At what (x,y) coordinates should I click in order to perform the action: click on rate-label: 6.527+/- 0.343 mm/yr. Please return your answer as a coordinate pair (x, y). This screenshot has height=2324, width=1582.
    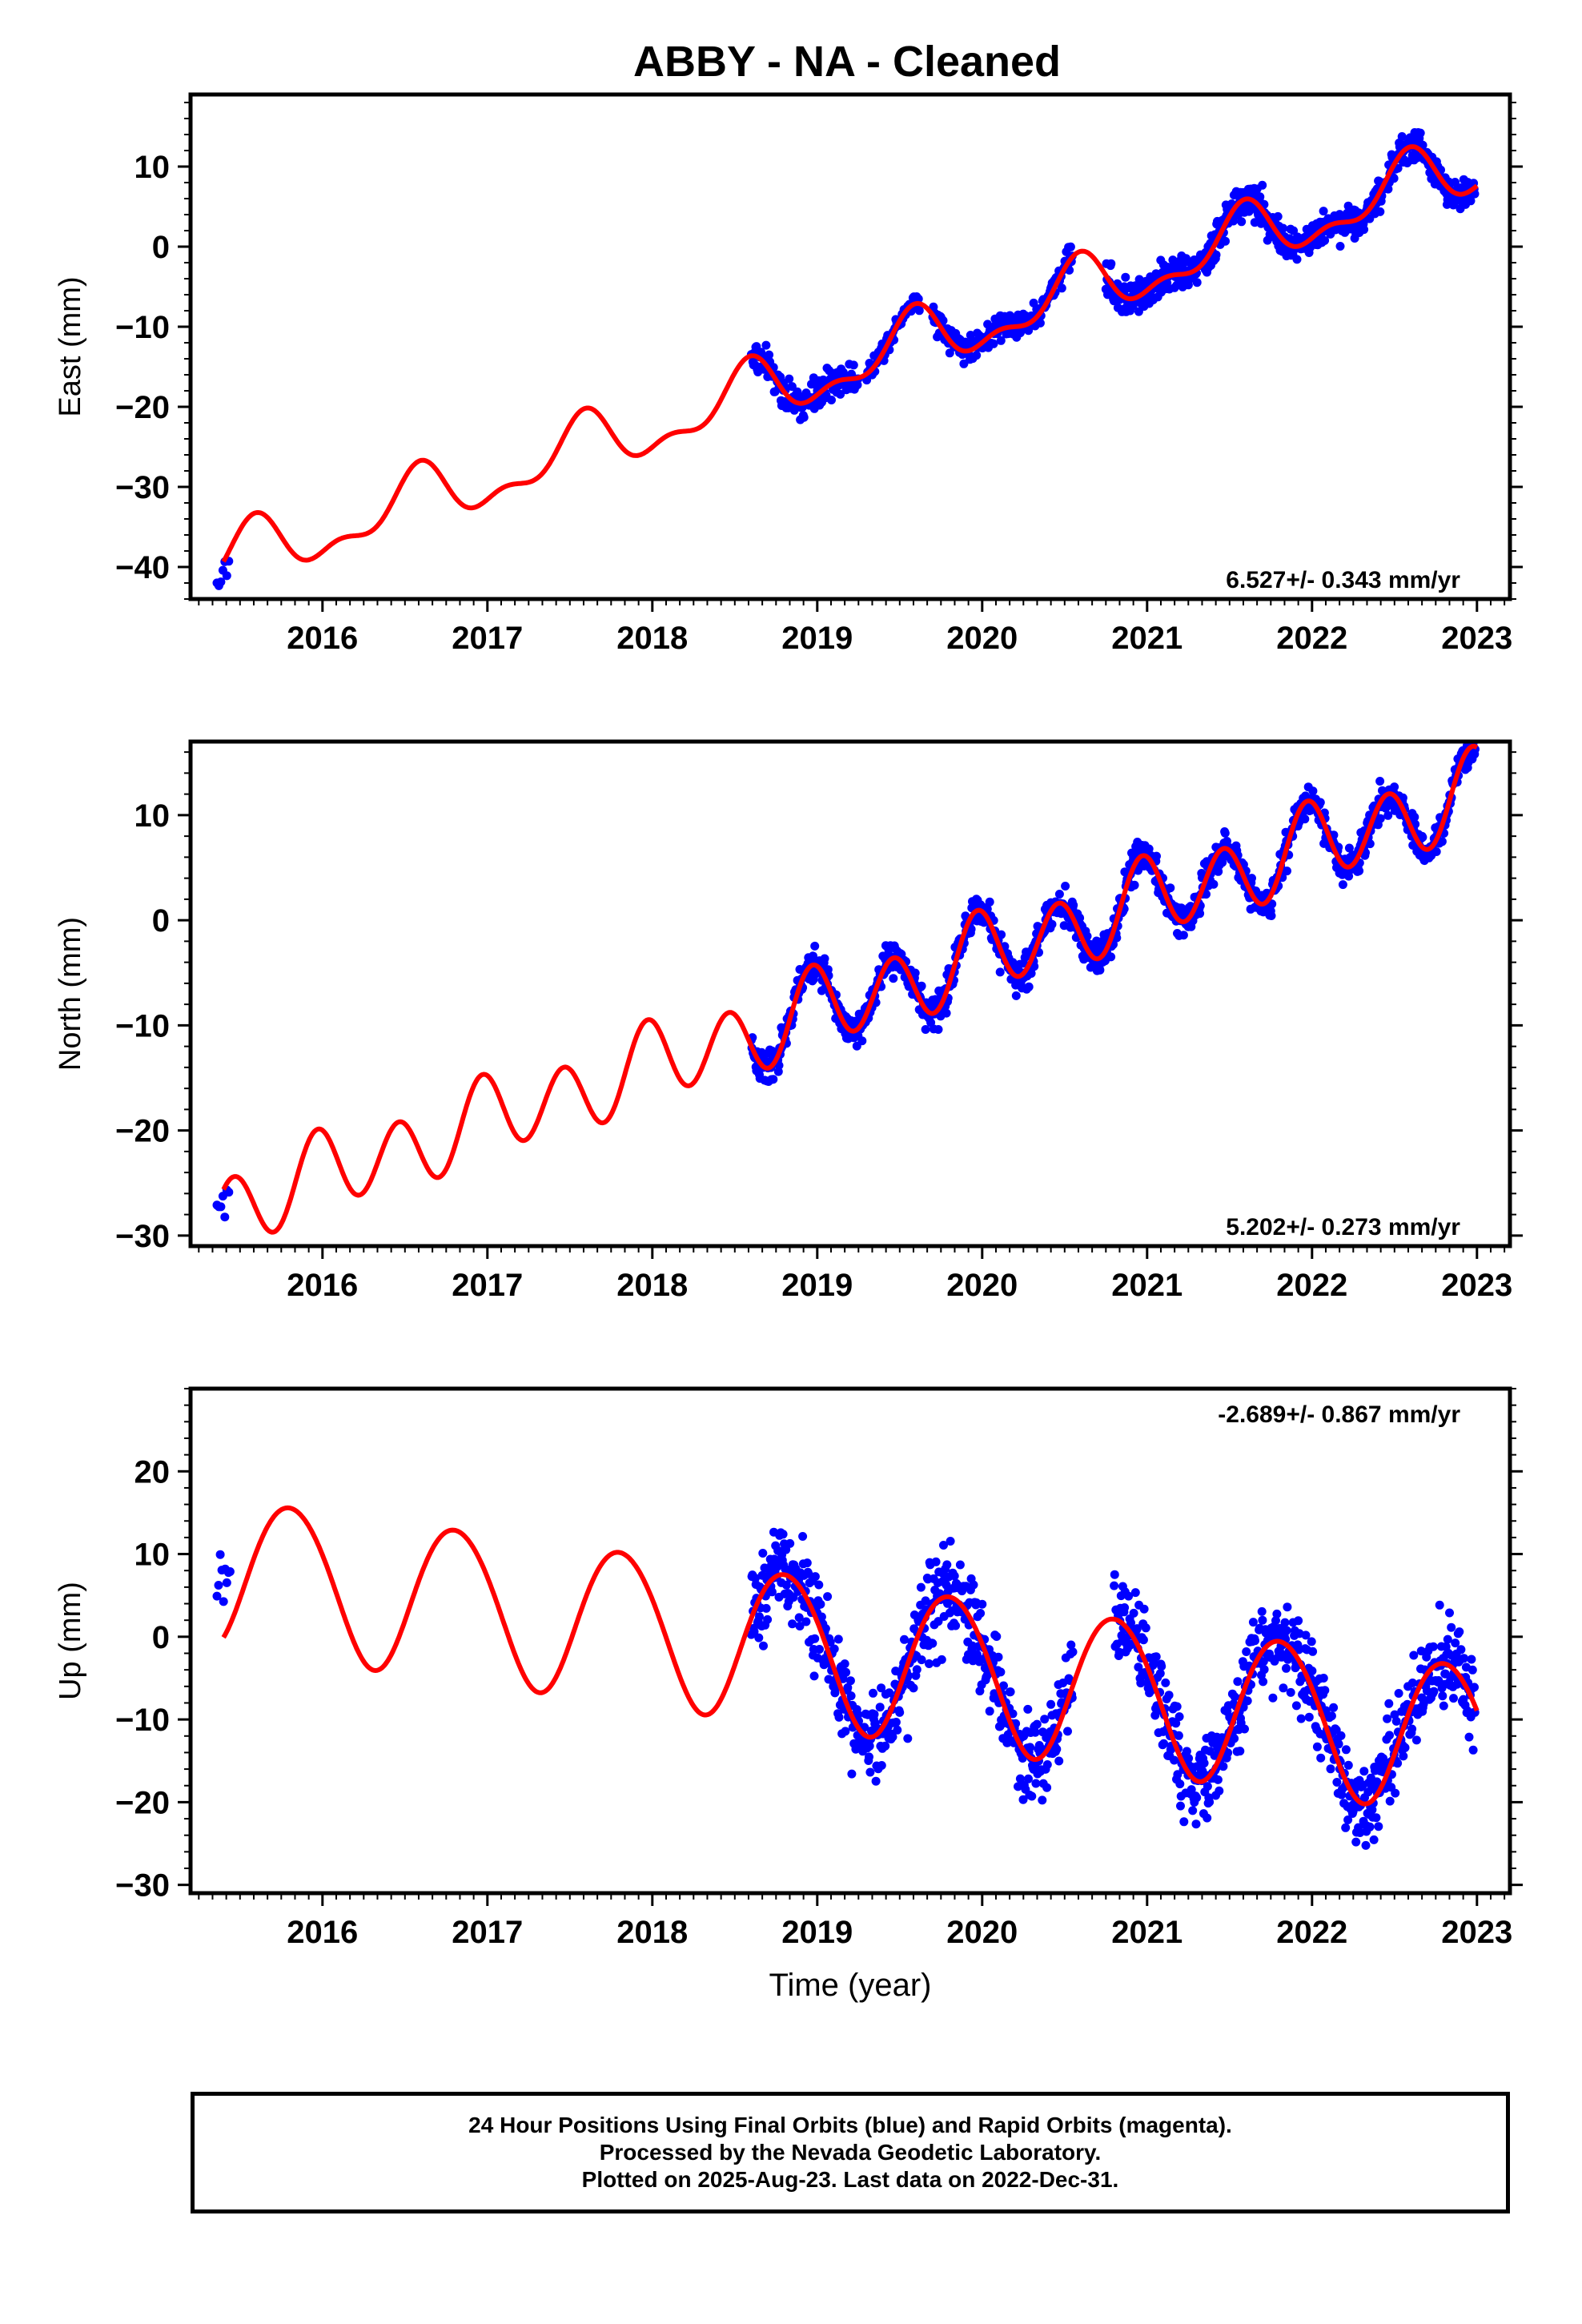
    Looking at the image, I should click on (1343, 580).